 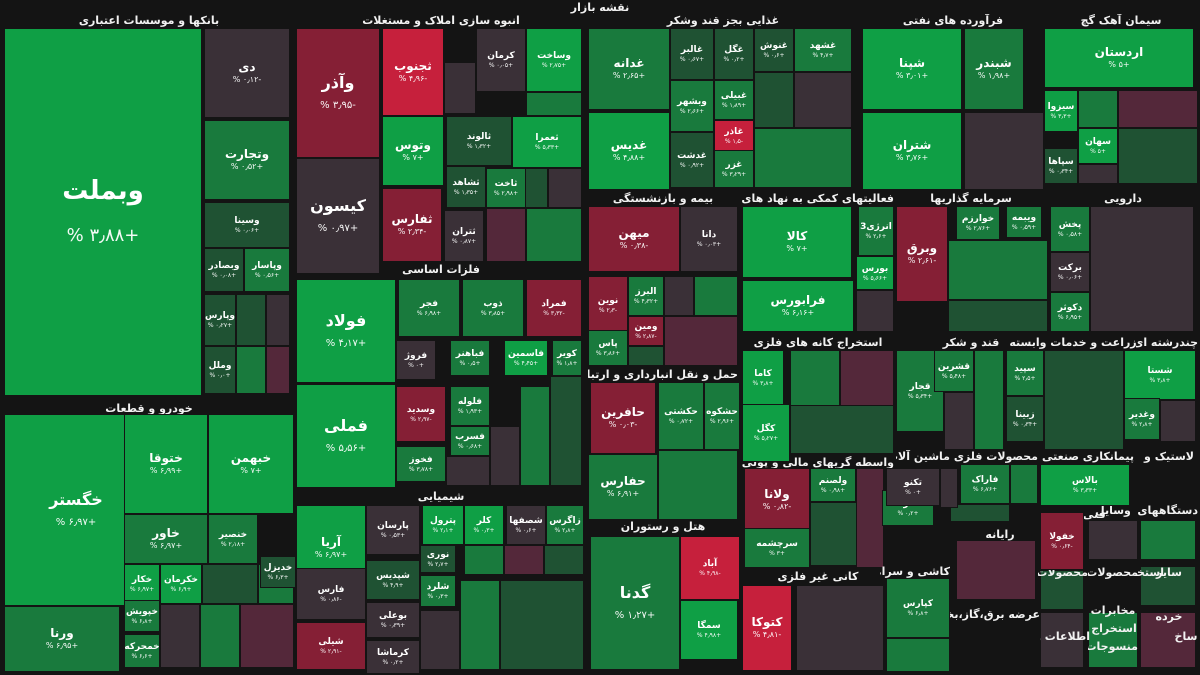 I want to click on treemap-tile: وتوس +۷ %, so click(x=413, y=151).